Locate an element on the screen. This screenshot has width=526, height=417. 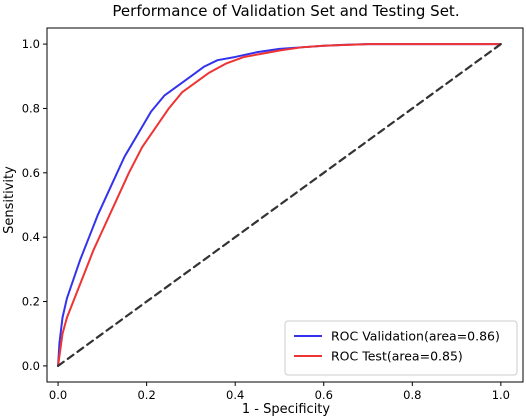
x-tick-label: 0.4 is located at coordinates (235, 395).